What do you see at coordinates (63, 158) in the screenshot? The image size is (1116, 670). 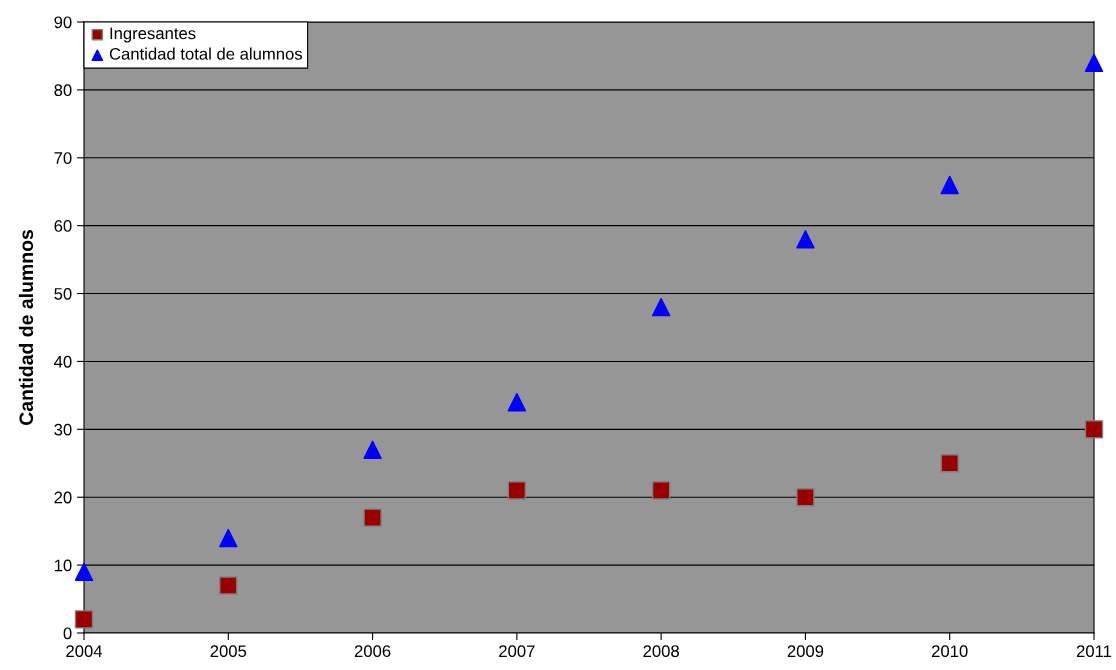 I see `y-tick-label: 70` at bounding box center [63, 158].